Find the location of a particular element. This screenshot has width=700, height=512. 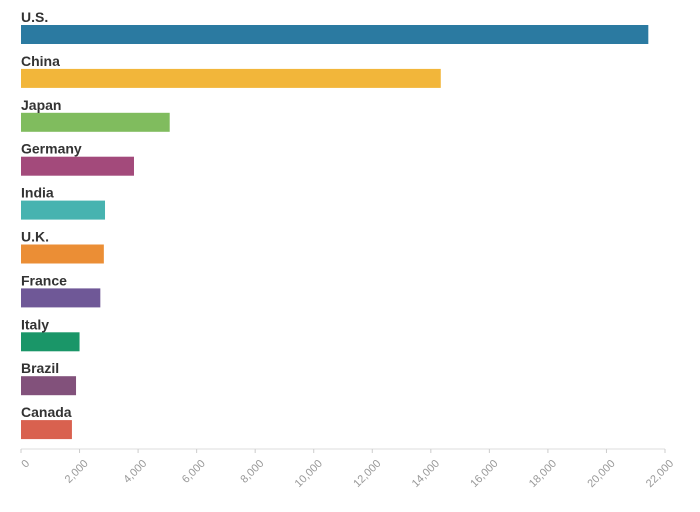

x-tick-label: 10,000 is located at coordinates (309, 474).